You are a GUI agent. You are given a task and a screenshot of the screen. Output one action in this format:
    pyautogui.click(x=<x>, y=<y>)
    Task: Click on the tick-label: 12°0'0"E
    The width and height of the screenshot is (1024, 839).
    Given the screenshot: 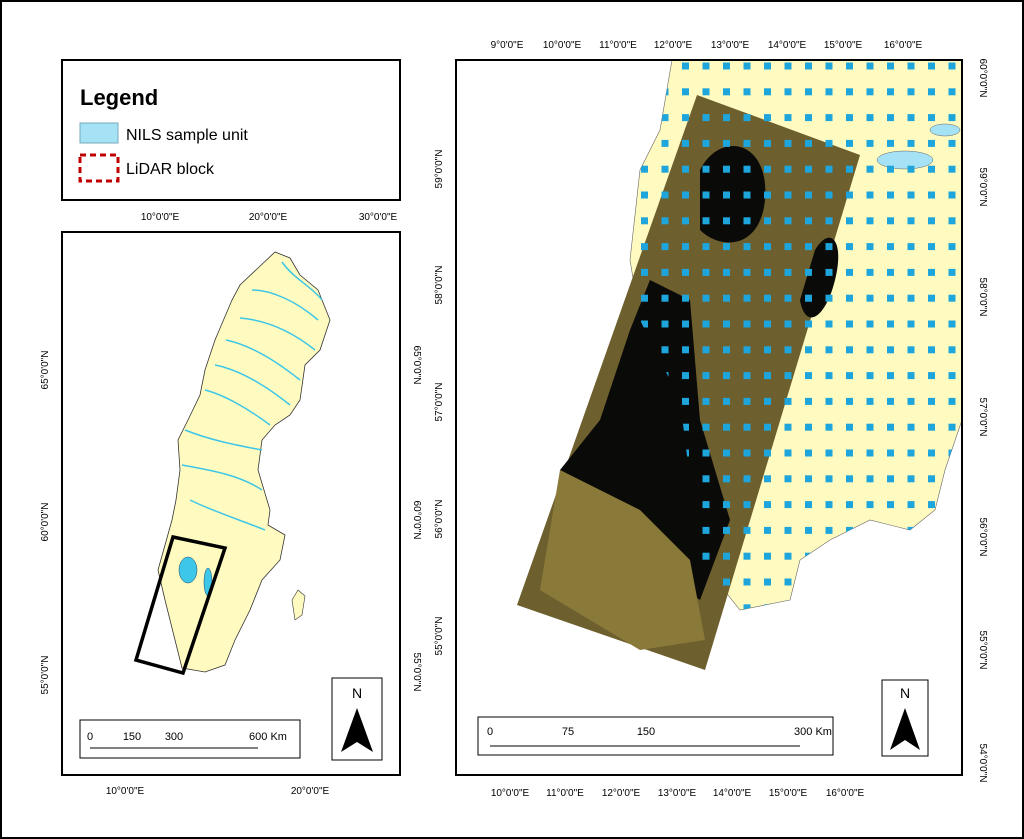 What is the action you would take?
    pyautogui.click(x=621, y=793)
    